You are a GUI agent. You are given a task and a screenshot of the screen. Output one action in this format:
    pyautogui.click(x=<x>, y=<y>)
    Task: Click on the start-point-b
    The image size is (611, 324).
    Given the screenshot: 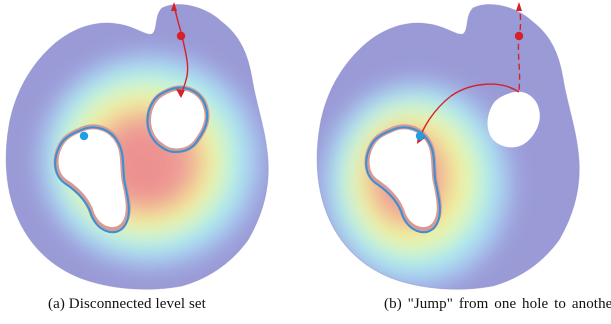 What is the action you would take?
    pyautogui.click(x=519, y=36)
    